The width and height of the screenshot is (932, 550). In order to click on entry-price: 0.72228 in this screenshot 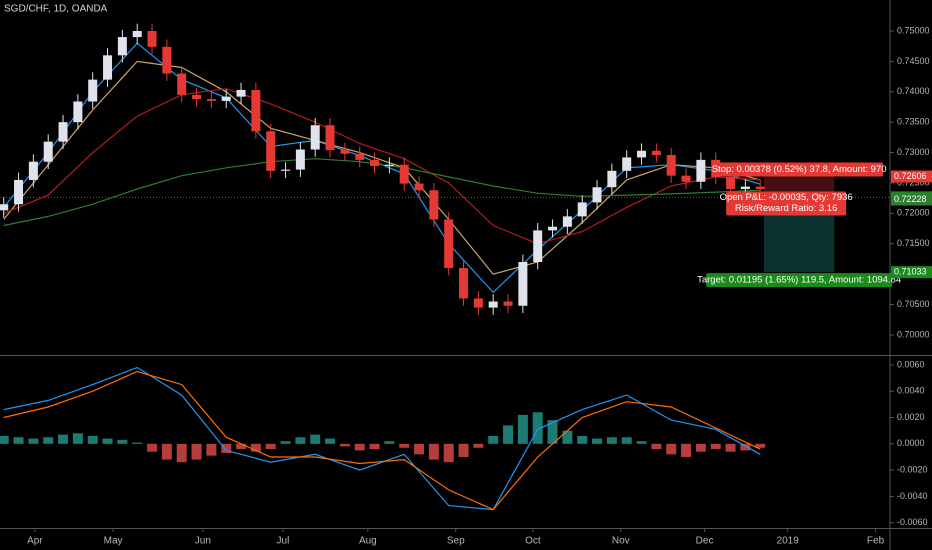, I will do `click(910, 199)`.